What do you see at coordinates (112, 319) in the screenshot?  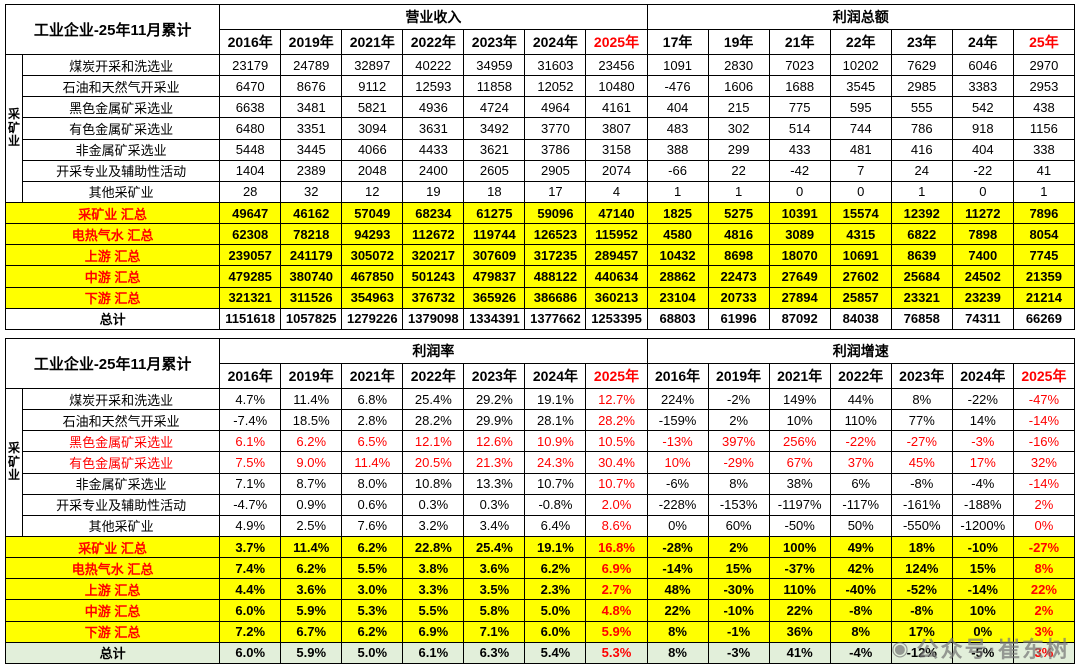 I see `row-label: 总计` at bounding box center [112, 319].